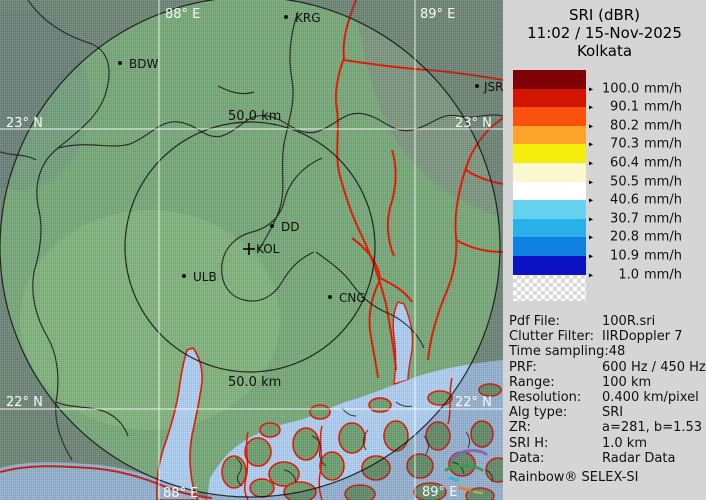 This screenshot has height=500, width=706. Describe the element at coordinates (596, 337) in the screenshot. I see `meta-row: Clutter Filter: IIRDoppler 7` at that location.